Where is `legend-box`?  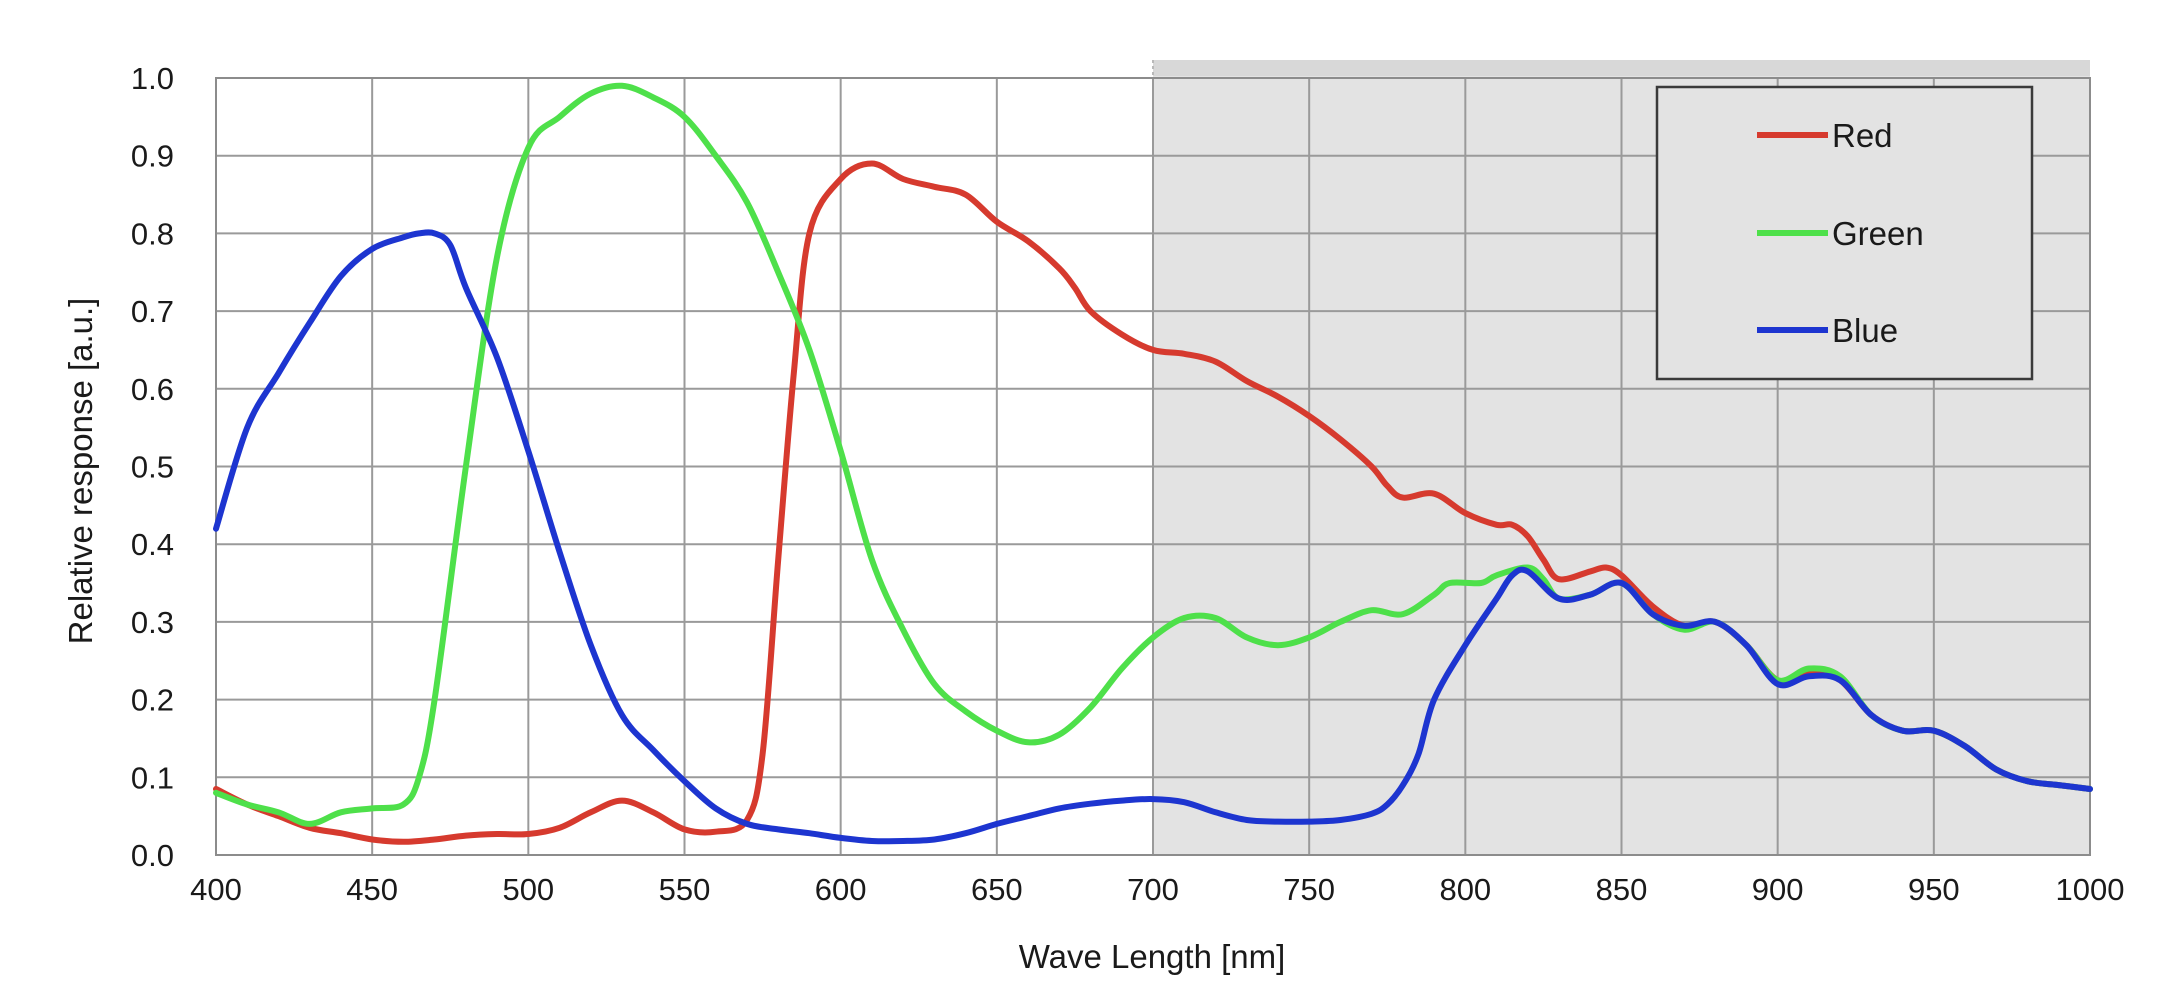 legend-box is located at coordinates (1844, 233).